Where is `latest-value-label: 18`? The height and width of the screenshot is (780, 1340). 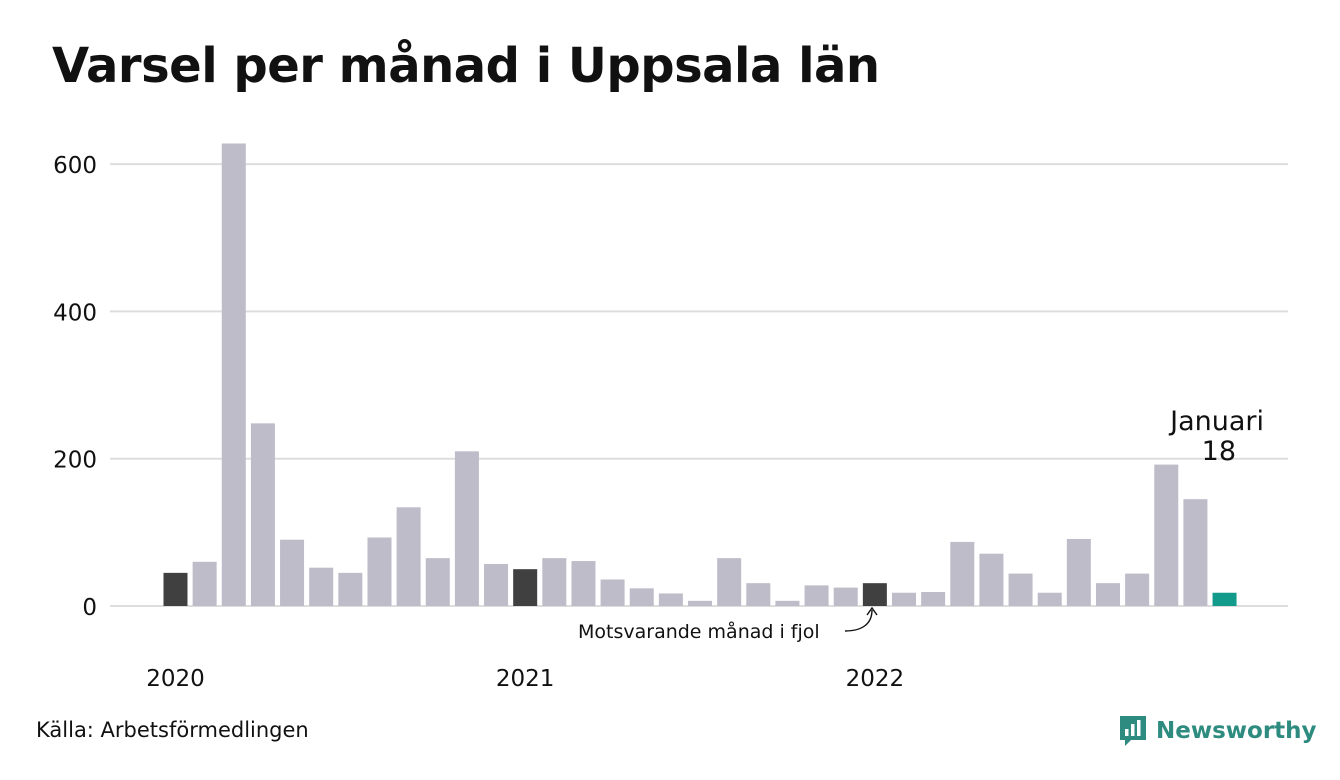
latest-value-label: 18 is located at coordinates (1219, 451).